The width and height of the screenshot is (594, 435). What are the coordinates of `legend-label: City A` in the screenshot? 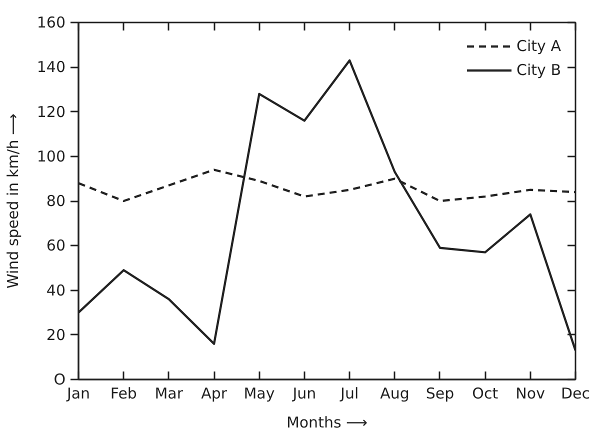 It's located at (538, 46).